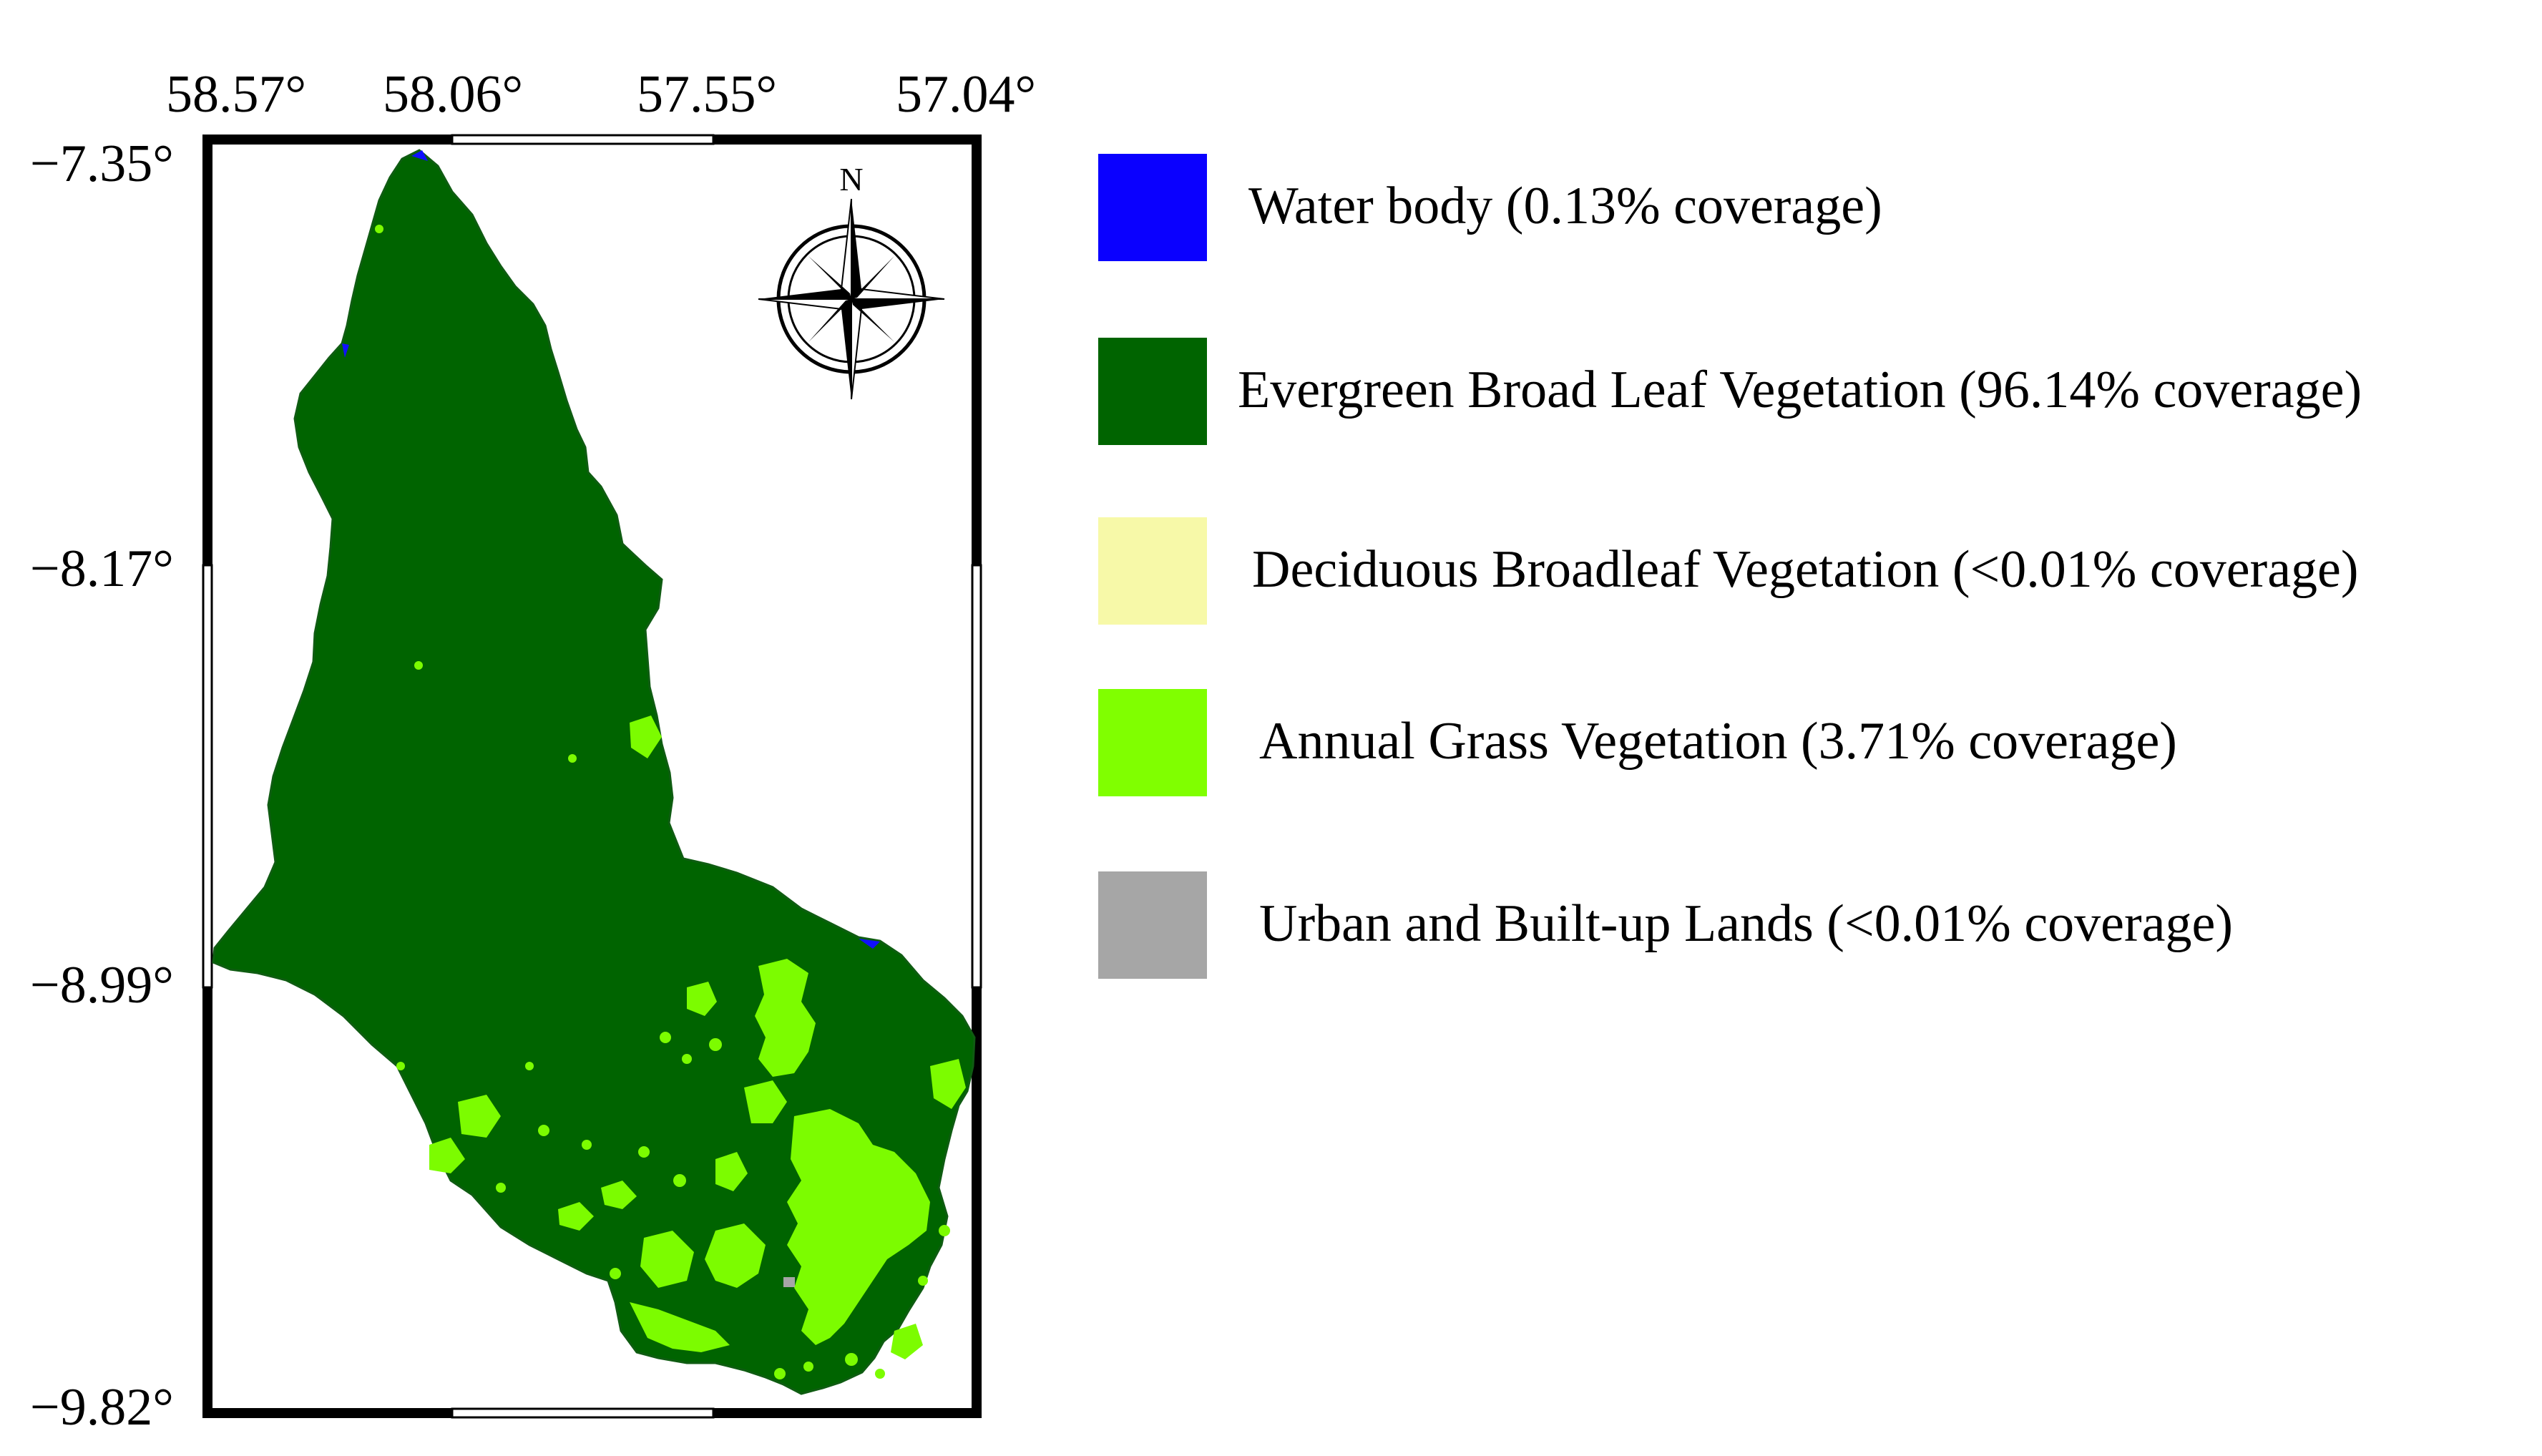  I want to click on latitude-label: −8.17°, so click(102, 568).